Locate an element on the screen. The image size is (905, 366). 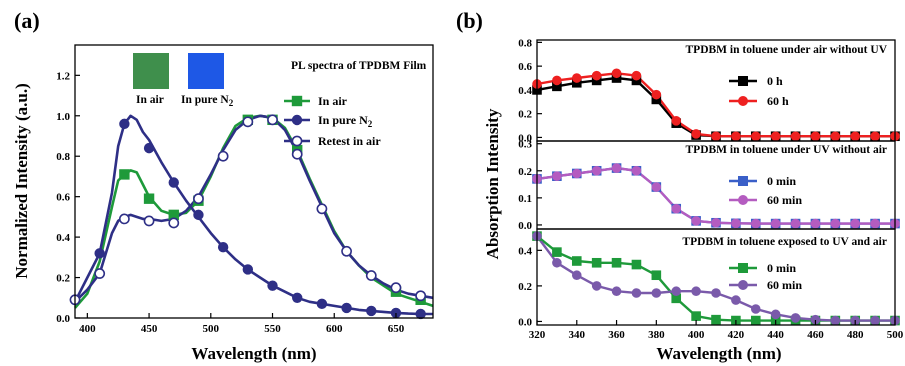
panel-b-y-axis-label: Absorption Intensity is located at coordinates (492, 183).